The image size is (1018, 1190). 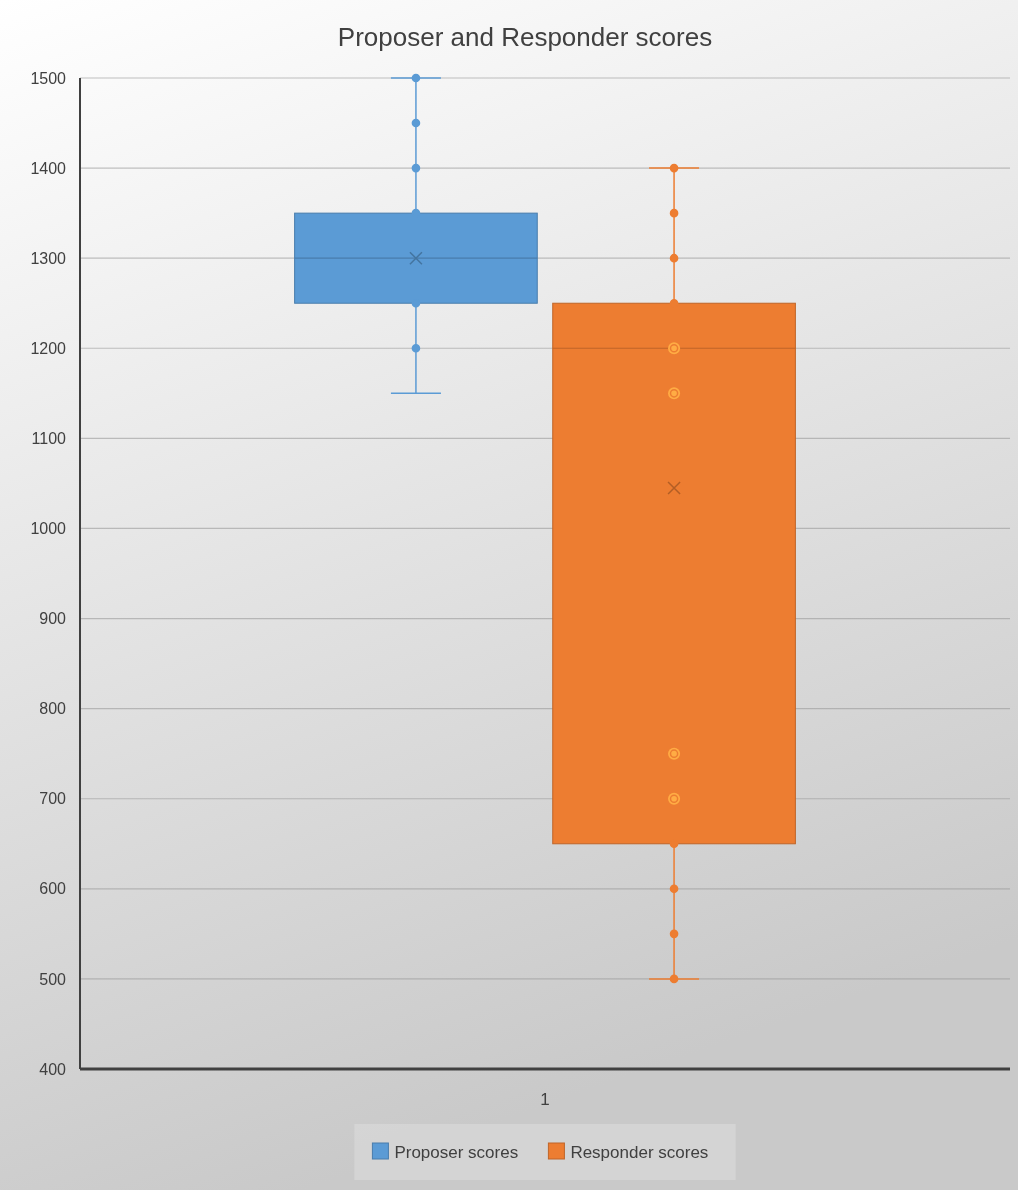 I want to click on y-tick-label: 800, so click(x=53, y=709).